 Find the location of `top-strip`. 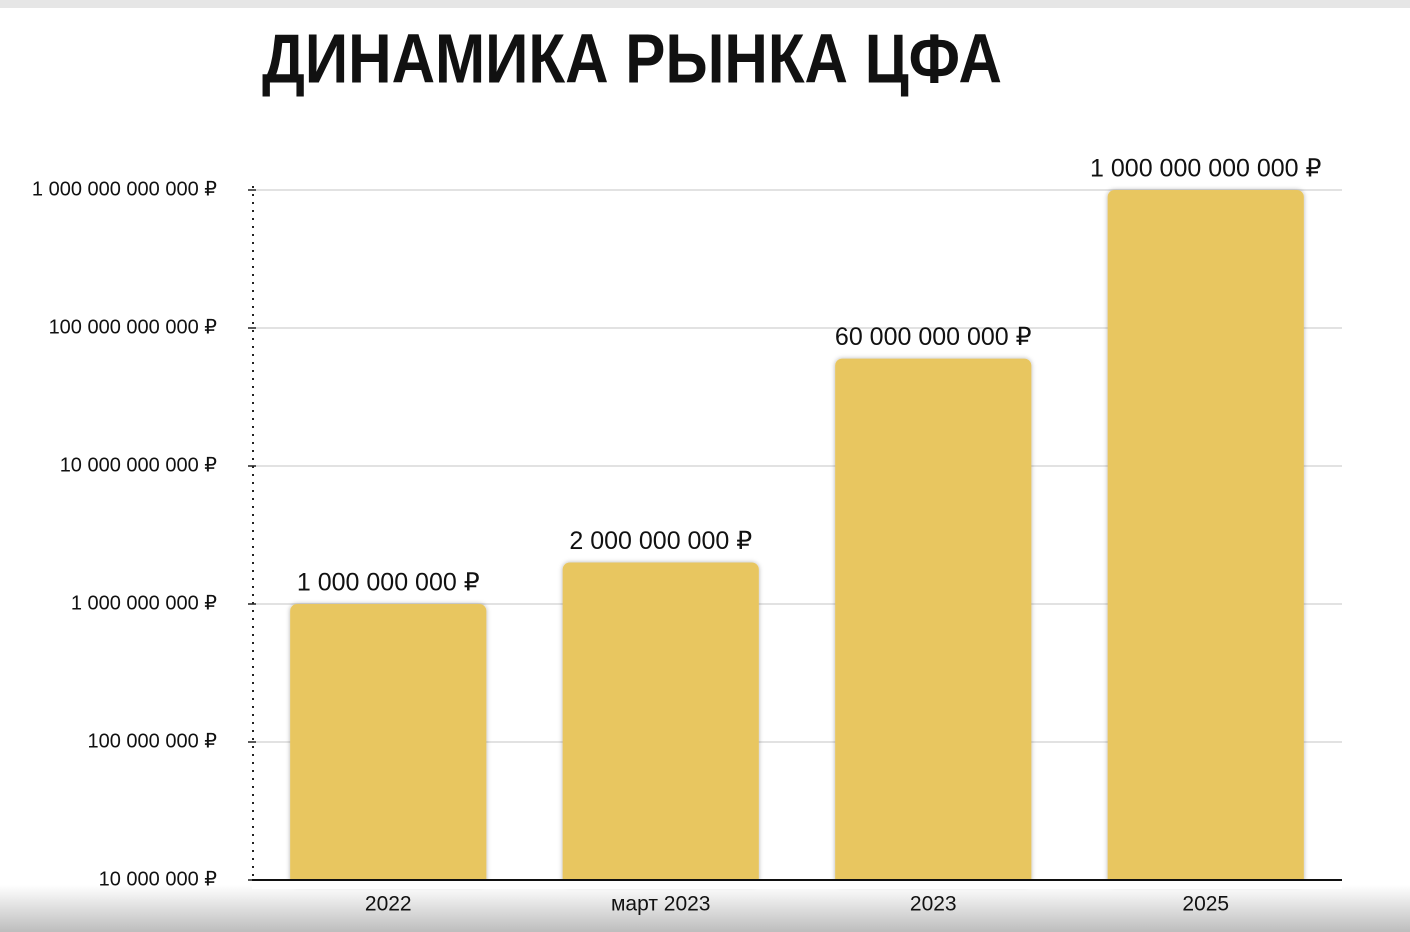

top-strip is located at coordinates (705, 4).